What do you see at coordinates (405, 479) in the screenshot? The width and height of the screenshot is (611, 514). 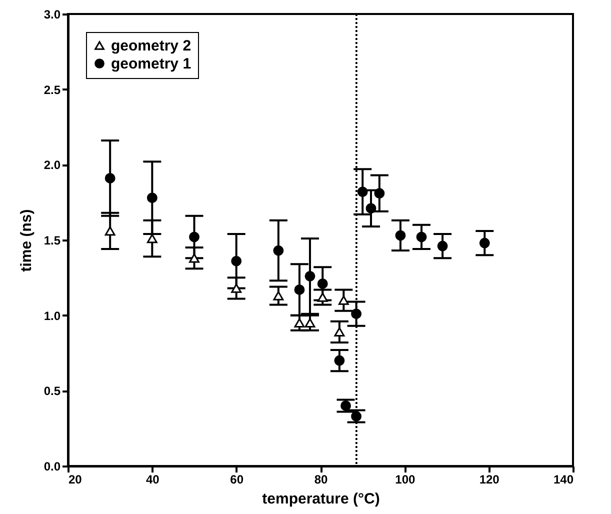 I see `x-tick-label: 100` at bounding box center [405, 479].